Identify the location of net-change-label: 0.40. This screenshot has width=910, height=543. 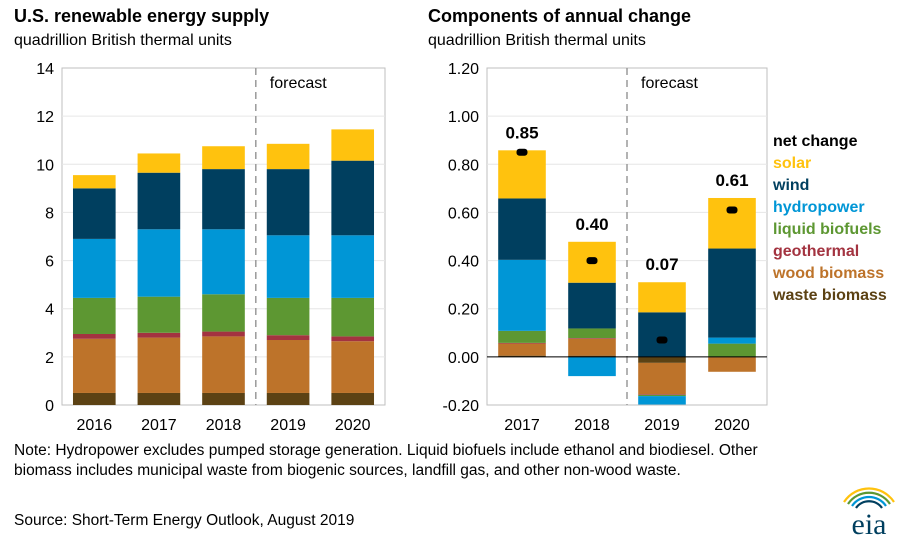
(591, 224).